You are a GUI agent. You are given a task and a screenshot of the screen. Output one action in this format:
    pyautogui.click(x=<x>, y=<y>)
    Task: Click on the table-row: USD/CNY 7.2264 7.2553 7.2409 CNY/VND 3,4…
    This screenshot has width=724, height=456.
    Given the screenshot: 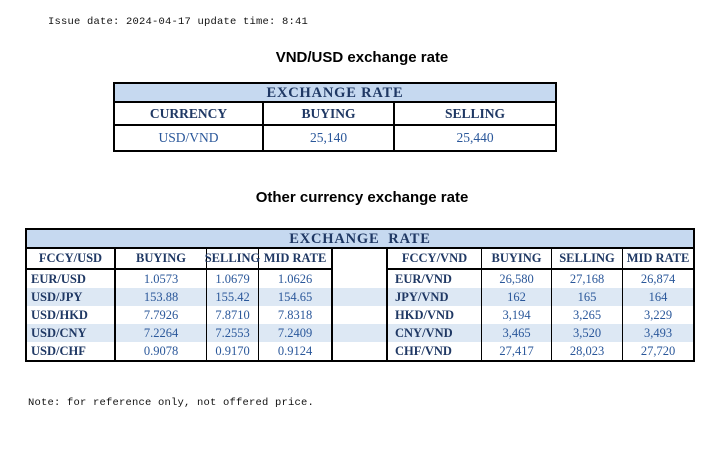 What is the action you would take?
    pyautogui.click(x=360, y=333)
    